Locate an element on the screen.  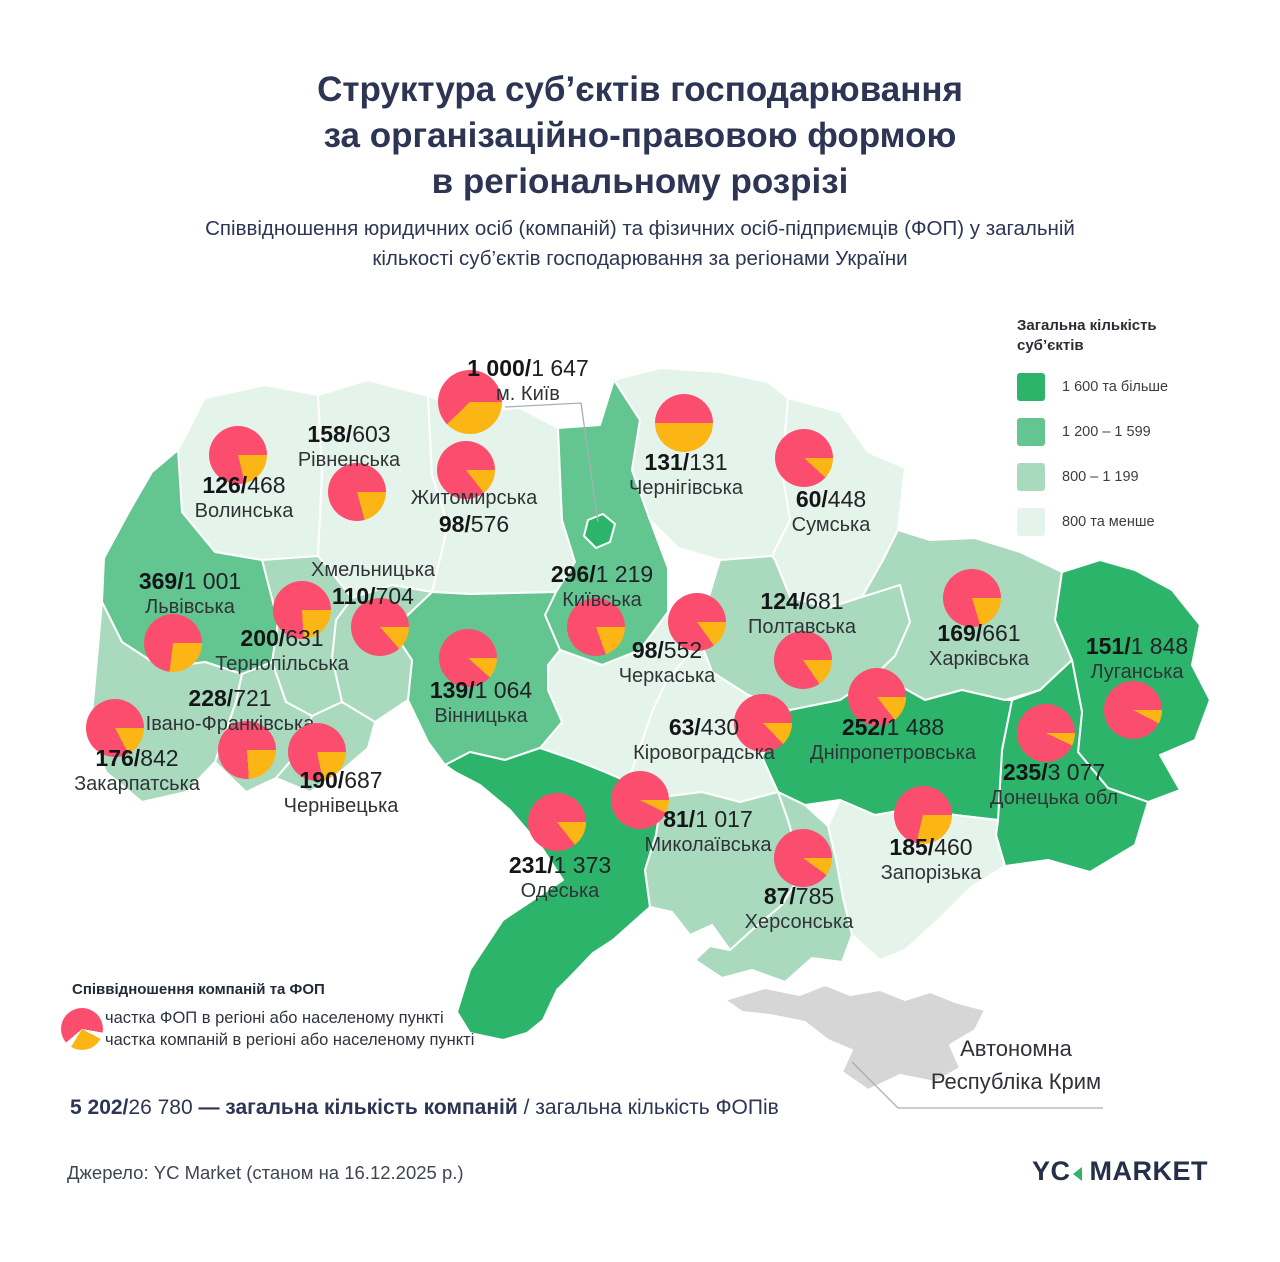
region-values: 139/1 064 is located at coordinates (481, 690).